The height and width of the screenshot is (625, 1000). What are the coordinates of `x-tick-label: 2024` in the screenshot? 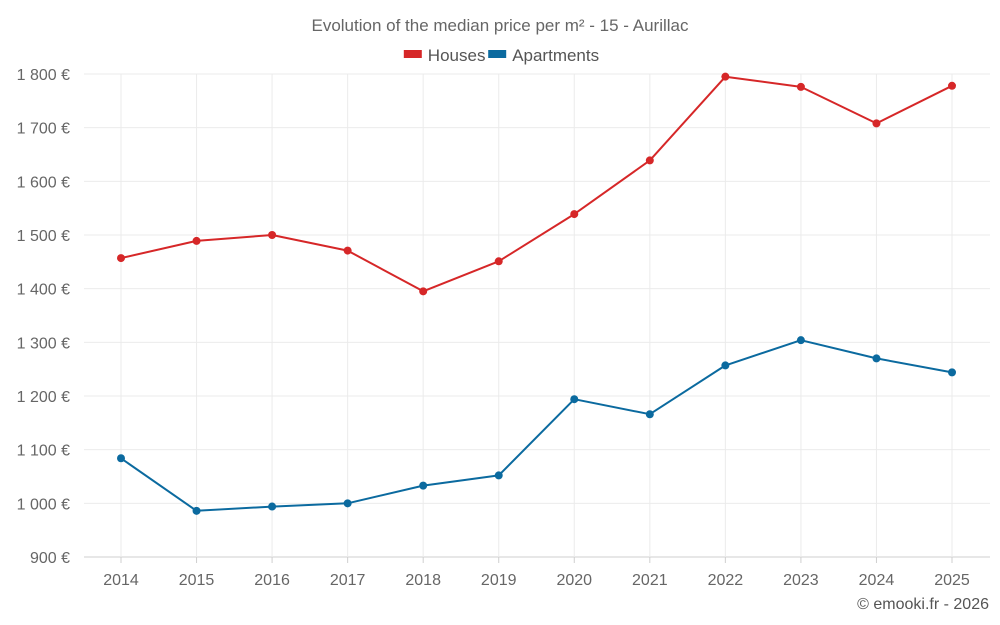 It's located at (877, 580).